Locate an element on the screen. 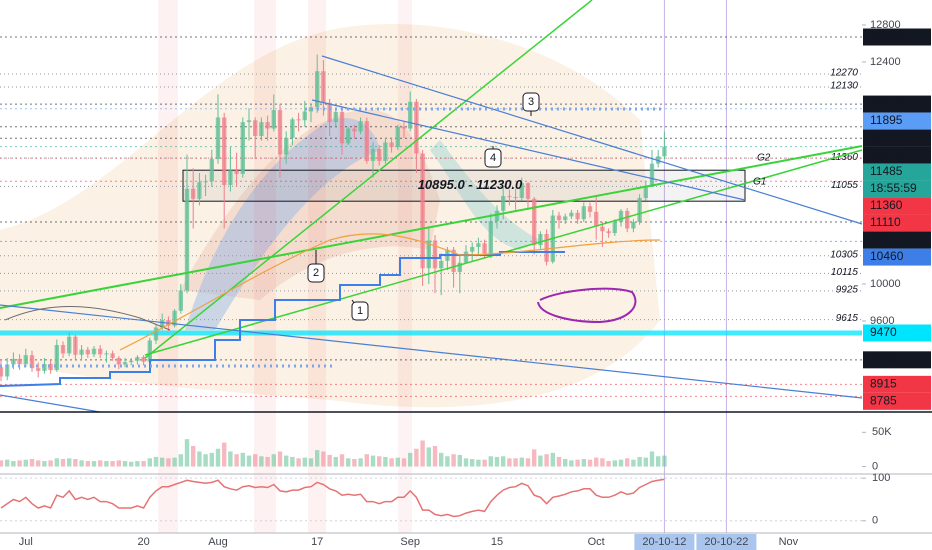 The height and width of the screenshot is (550, 932). time-marker-box is located at coordinates (664, 542).